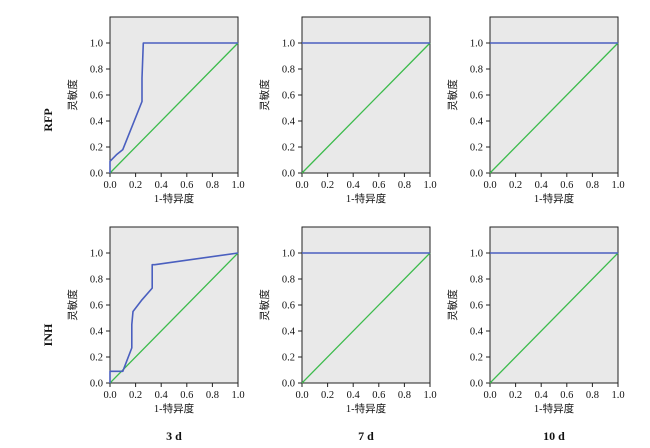  Describe the element at coordinates (366, 436) in the screenshot. I see `col-label-7d: 7 d` at that location.